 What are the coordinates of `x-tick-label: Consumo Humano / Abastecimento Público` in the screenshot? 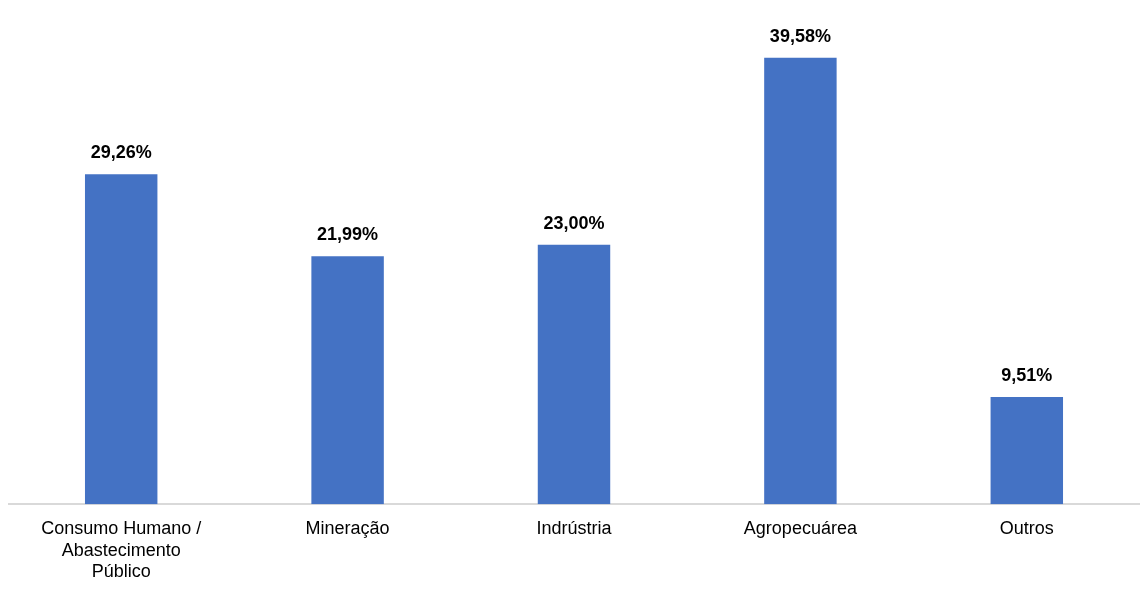 It's located at (121, 549).